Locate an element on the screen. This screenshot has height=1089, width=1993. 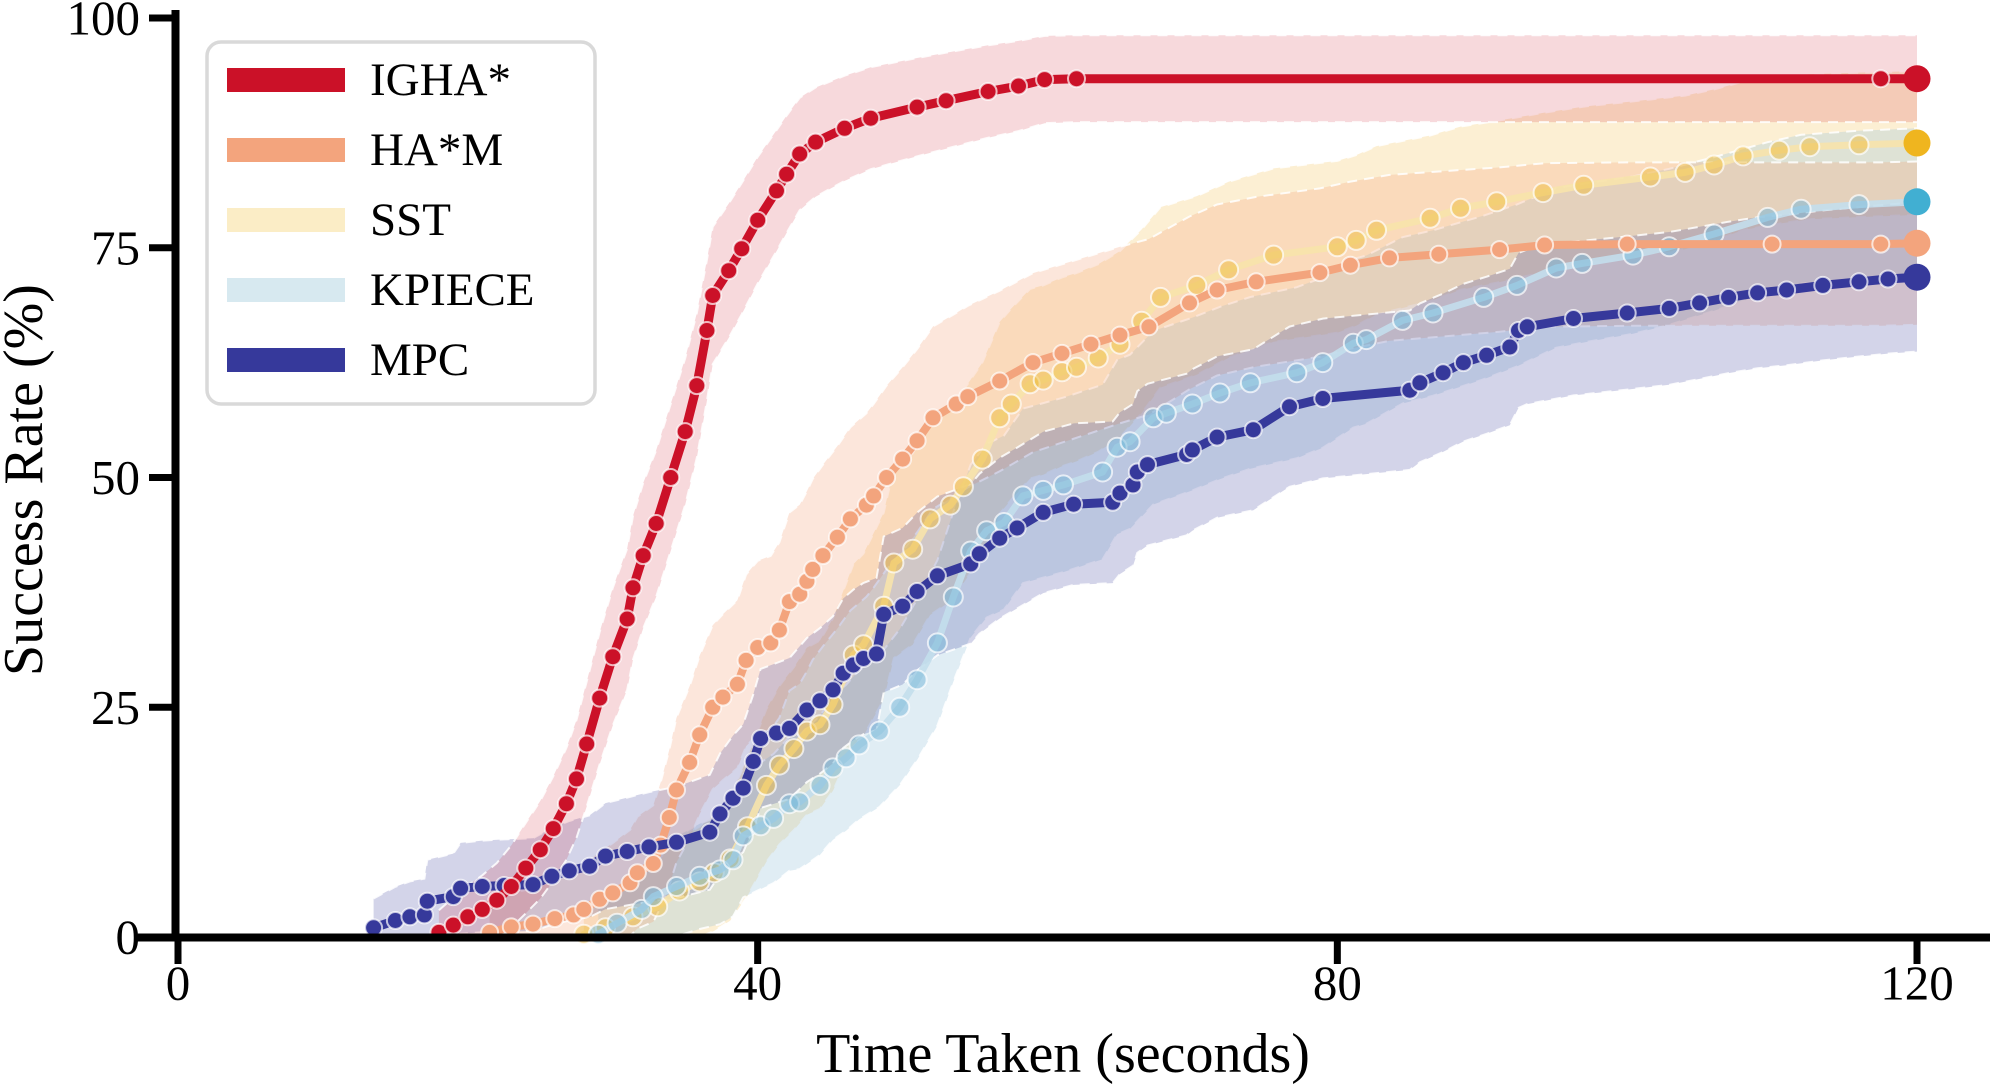
legend-label: KPIECE is located at coordinates (452, 290).